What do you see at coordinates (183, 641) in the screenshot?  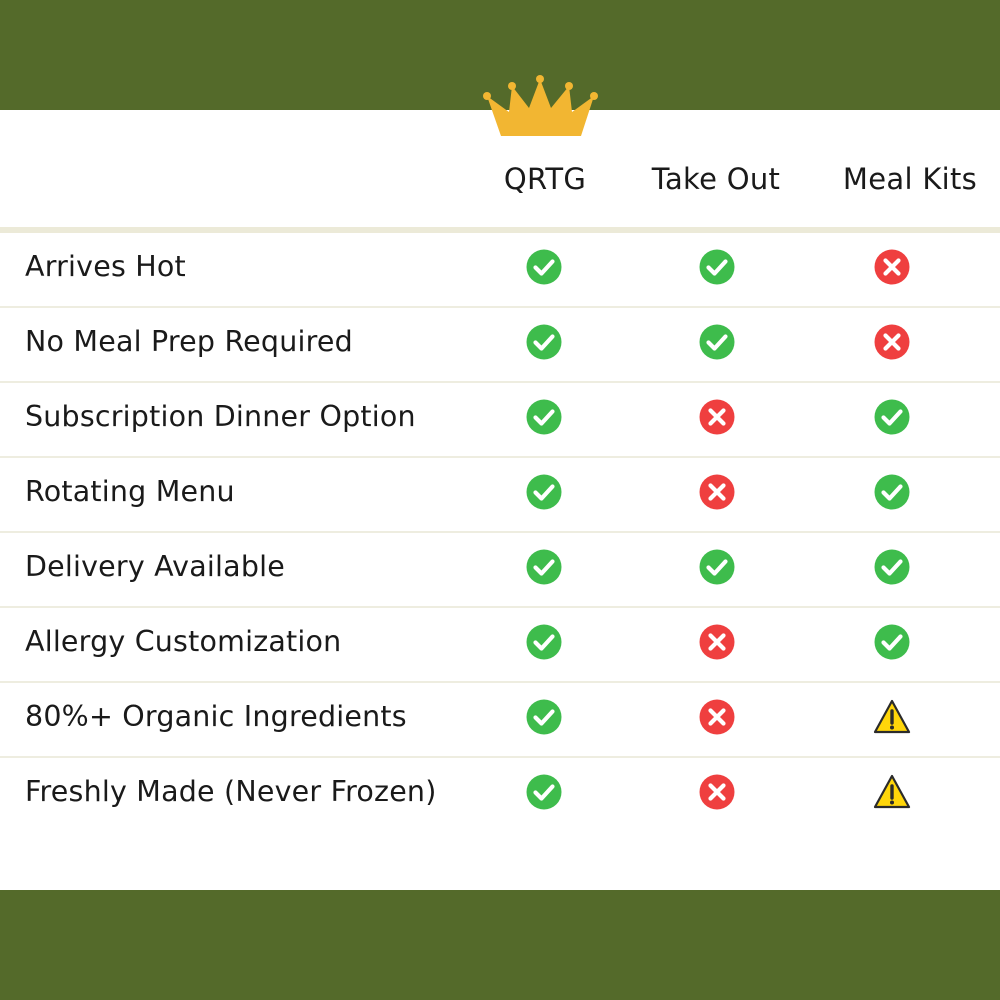 I see `feature-label: Allergy Customization` at bounding box center [183, 641].